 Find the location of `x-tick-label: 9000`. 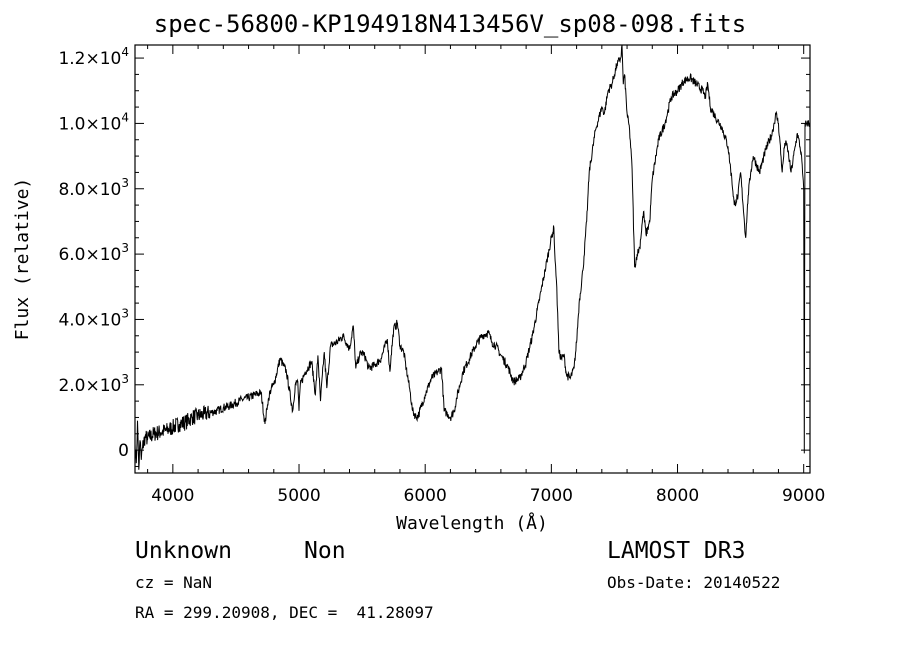

x-tick-label: 9000 is located at coordinates (803, 496).